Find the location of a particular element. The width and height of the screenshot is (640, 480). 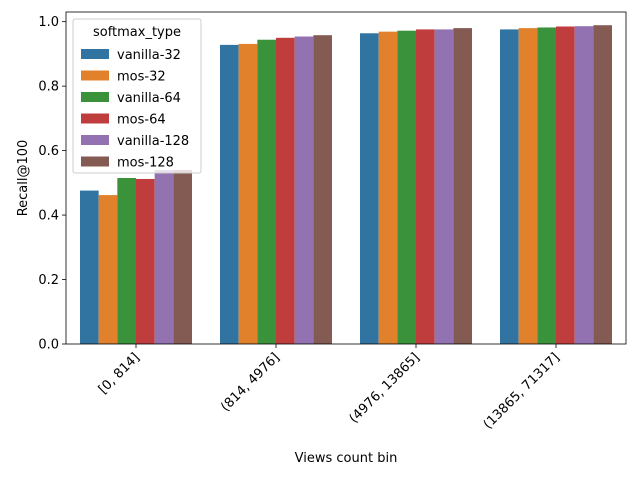

x-tick-label: (4976, 13865] is located at coordinates (385, 388).